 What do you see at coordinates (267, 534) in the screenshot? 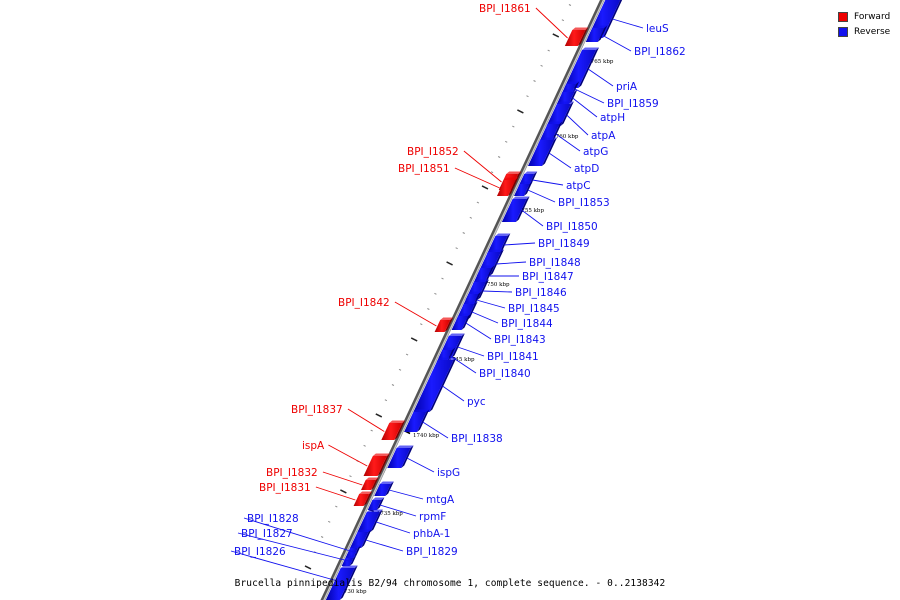
I see `gene-label: BPI_I1827` at bounding box center [267, 534].